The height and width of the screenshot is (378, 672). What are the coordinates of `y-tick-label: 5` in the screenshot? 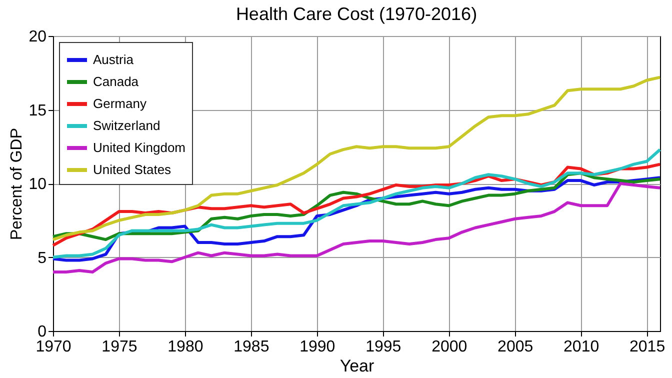 It's located at (42, 258).